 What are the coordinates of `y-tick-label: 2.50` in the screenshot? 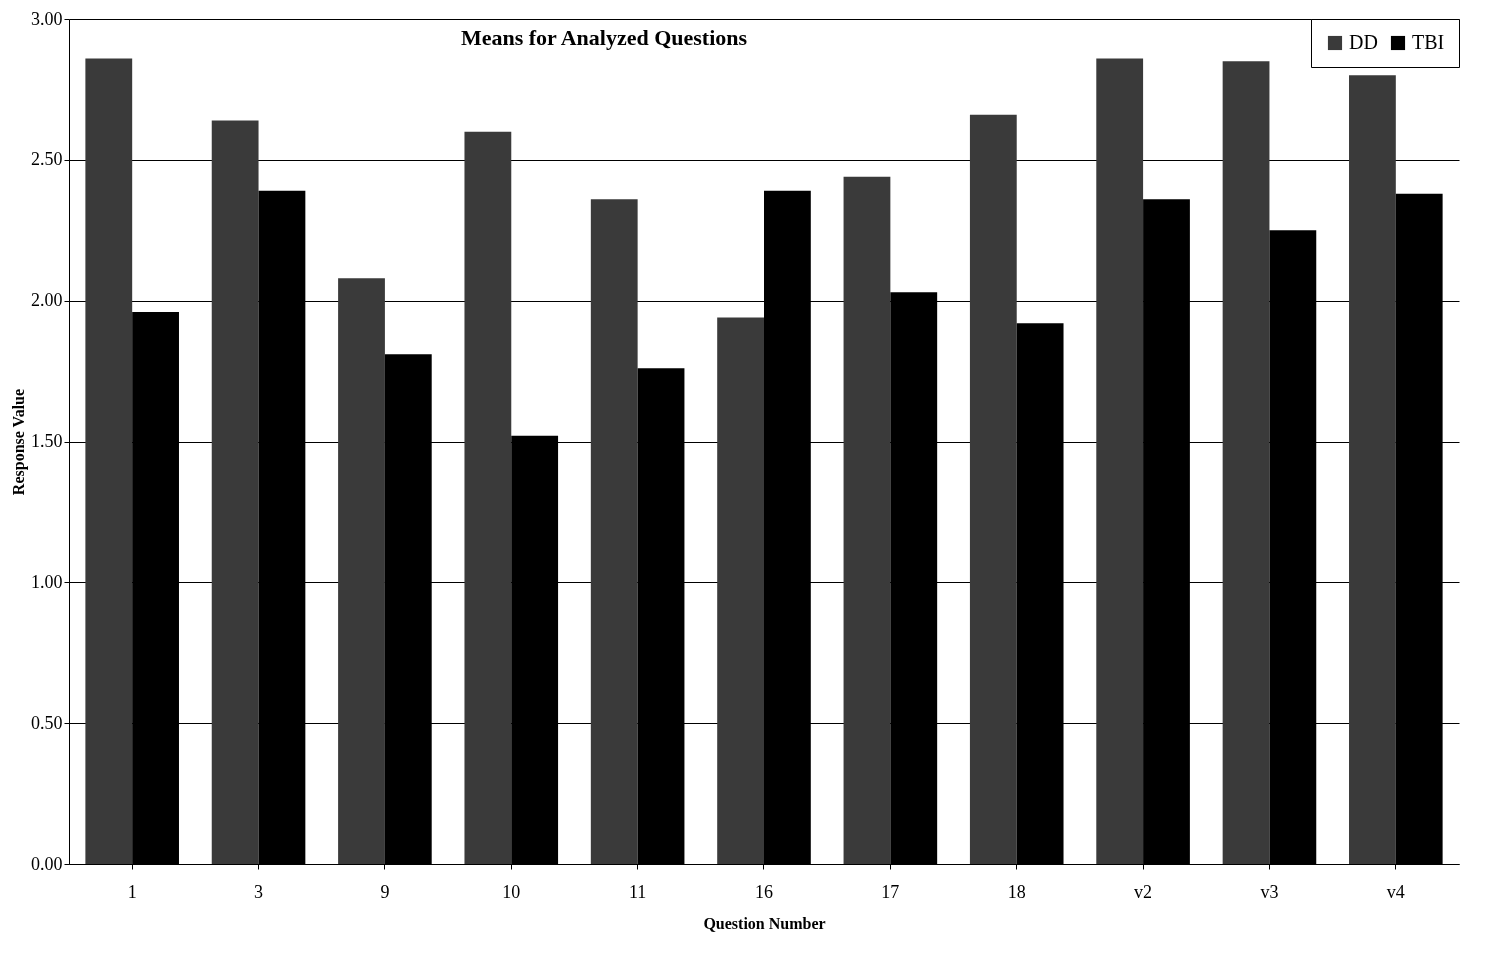 It's located at (47, 159).